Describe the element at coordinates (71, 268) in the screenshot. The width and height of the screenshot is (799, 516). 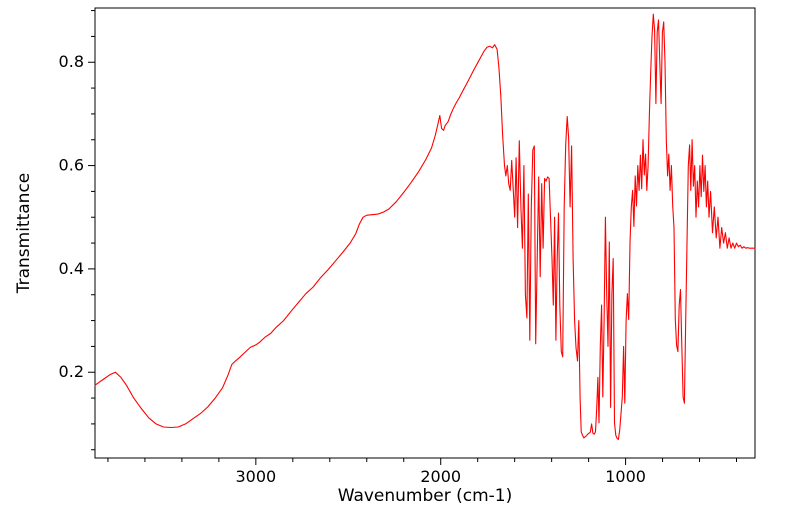
I see `y-tick-label: 0.4` at that location.